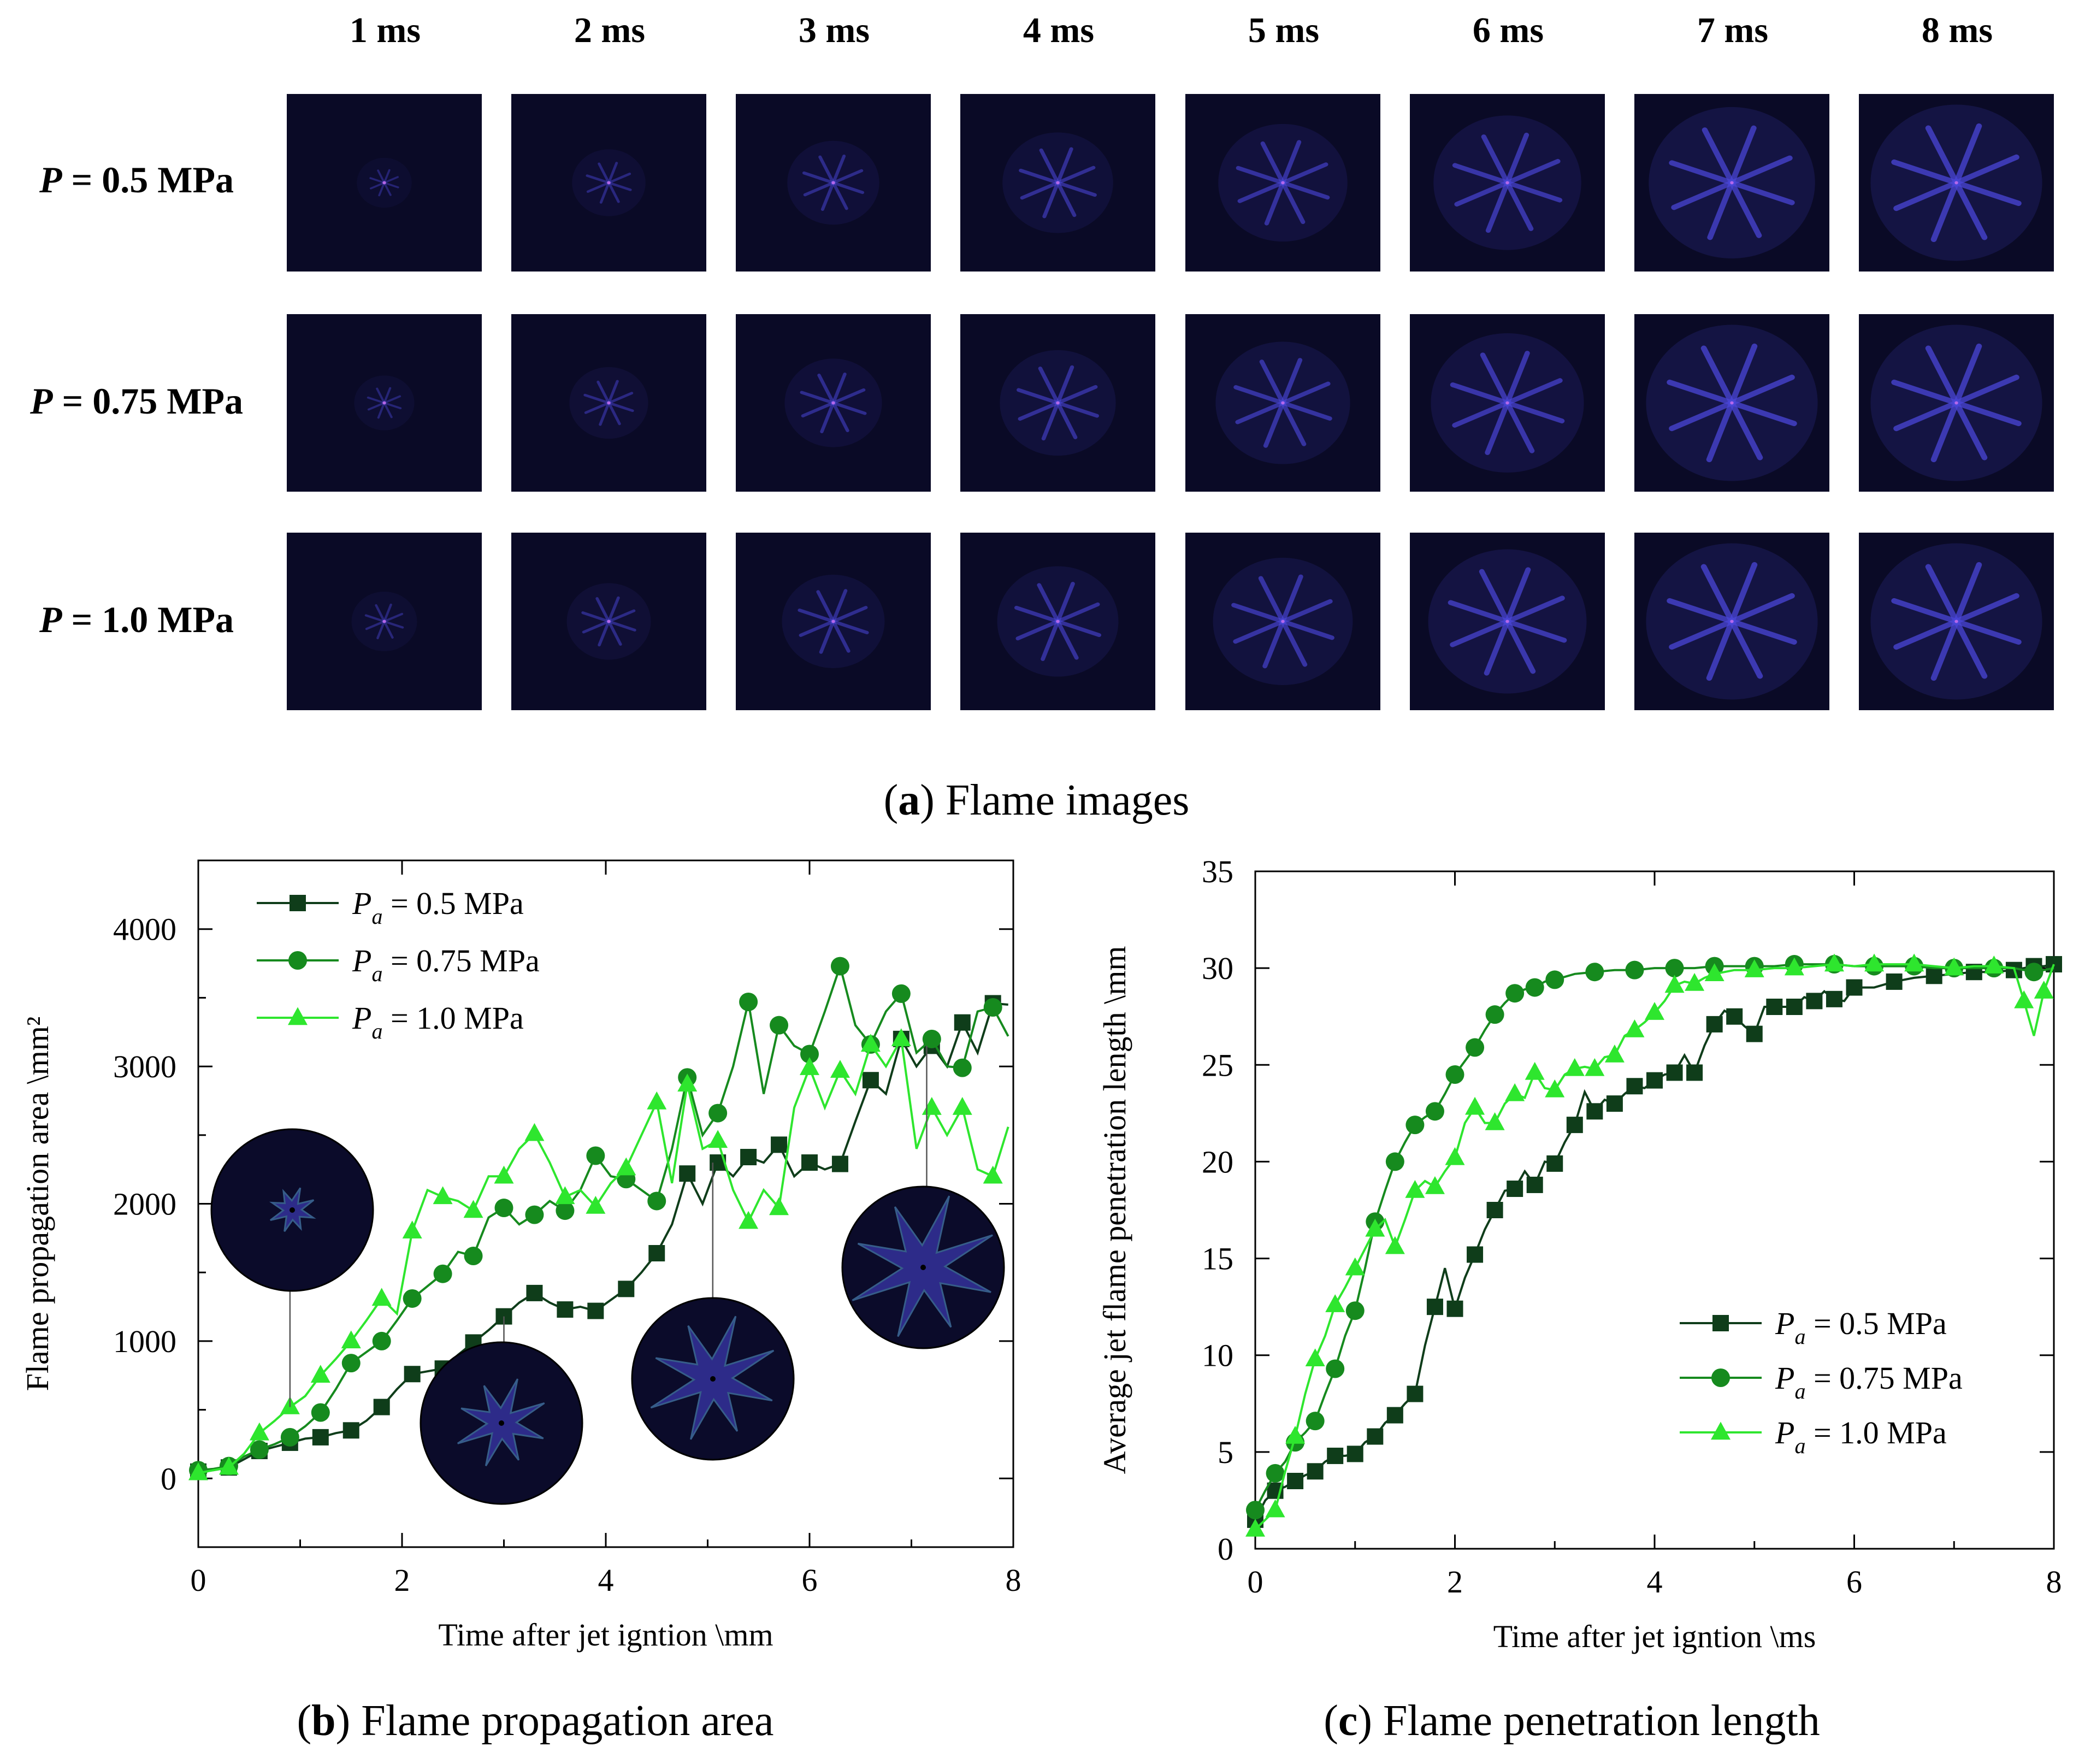  I want to click on time-label-1ms: 1 ms, so click(385, 30).